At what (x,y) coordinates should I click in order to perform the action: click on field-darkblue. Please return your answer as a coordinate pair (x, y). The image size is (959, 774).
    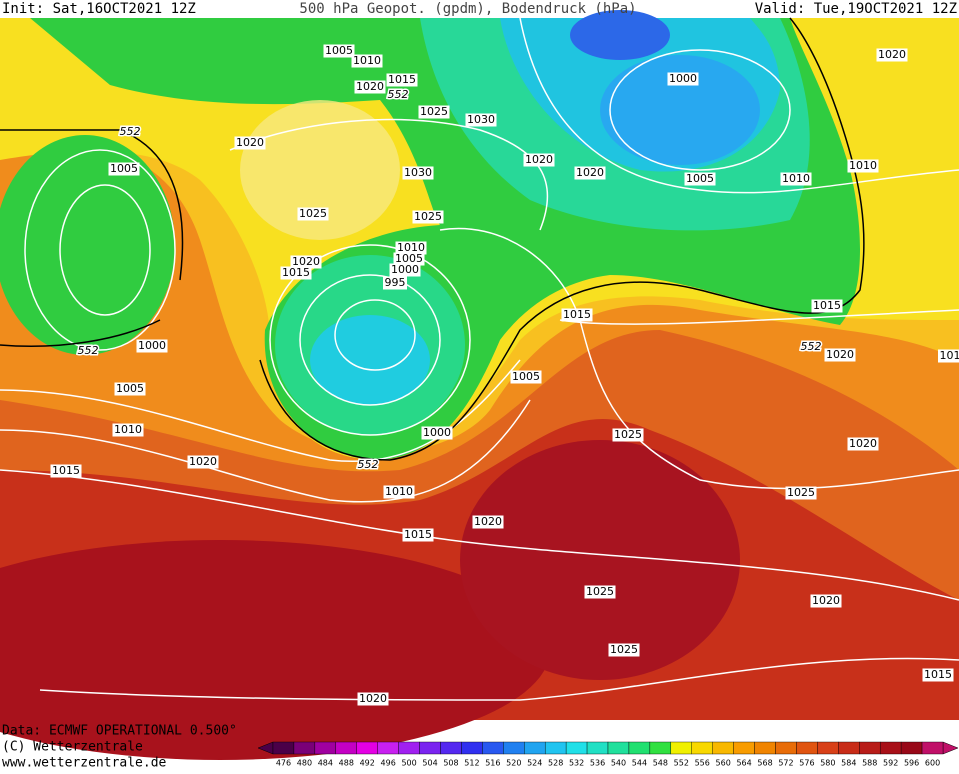
    Looking at the image, I should click on (620, 35).